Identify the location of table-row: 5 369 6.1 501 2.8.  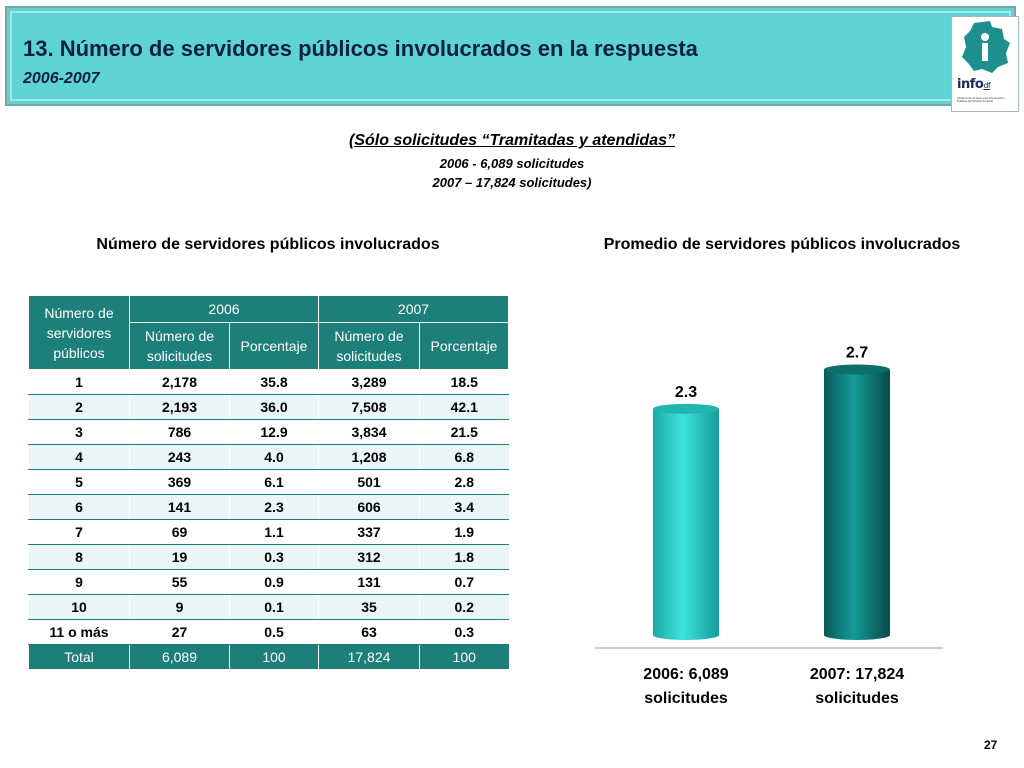
(268, 482).